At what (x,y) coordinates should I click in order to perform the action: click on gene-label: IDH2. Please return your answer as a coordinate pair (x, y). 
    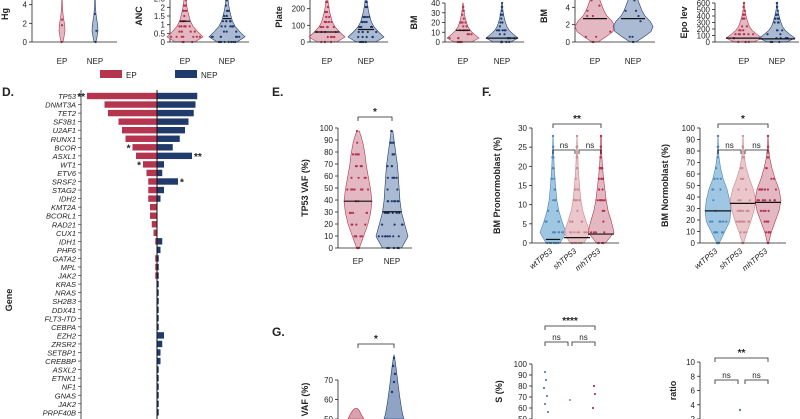
    Looking at the image, I should click on (68, 199).